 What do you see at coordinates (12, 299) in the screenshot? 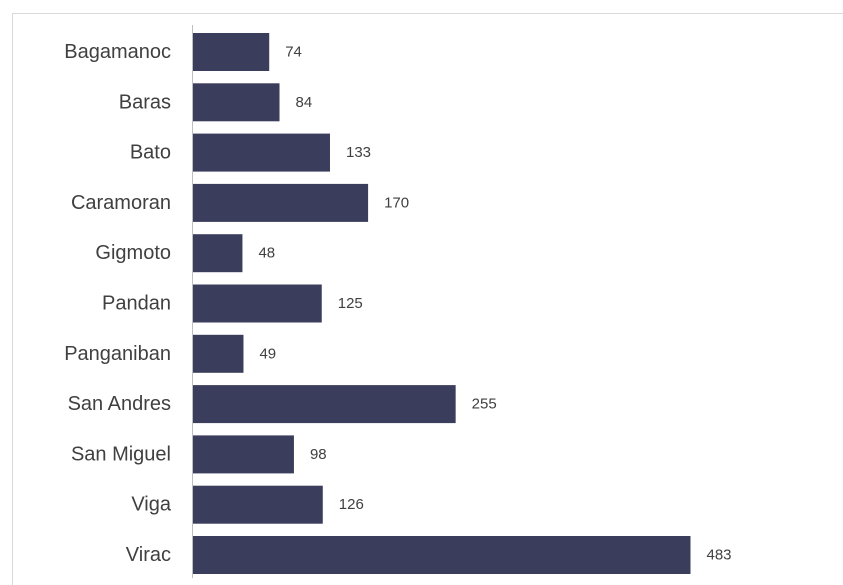
I see `chart-border-left` at bounding box center [12, 299].